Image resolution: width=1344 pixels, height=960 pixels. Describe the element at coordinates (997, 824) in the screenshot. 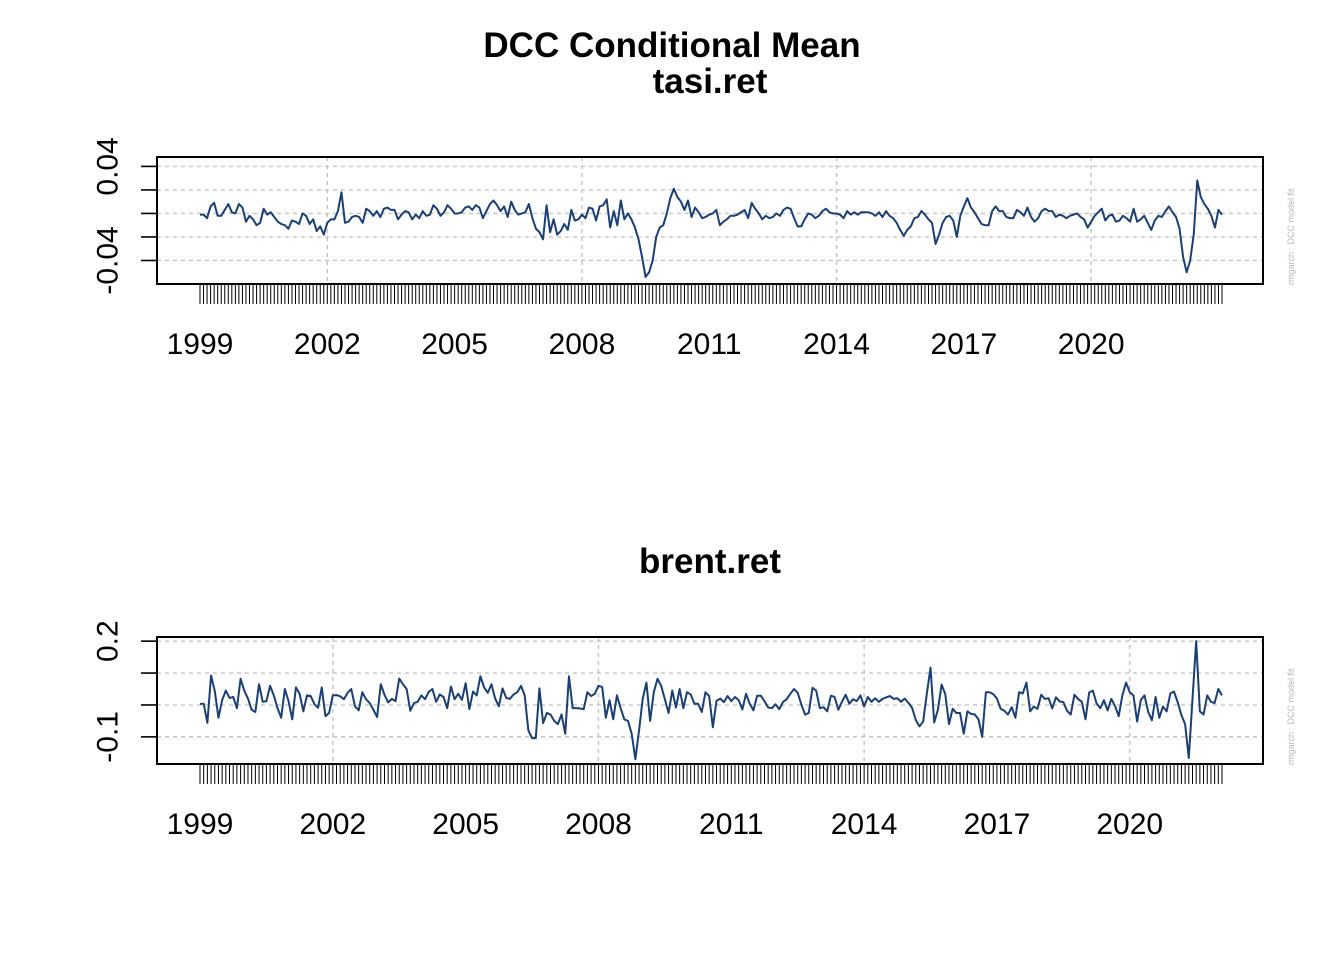

I see `x-tick-label-brent: 2017` at that location.